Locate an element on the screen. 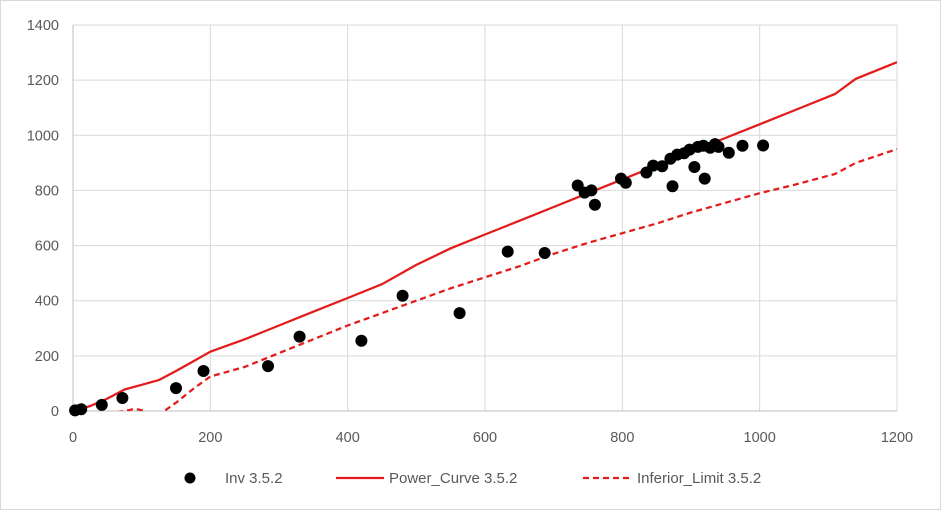 This screenshot has width=941, height=511. y-tick-label: 1000 is located at coordinates (43, 136).